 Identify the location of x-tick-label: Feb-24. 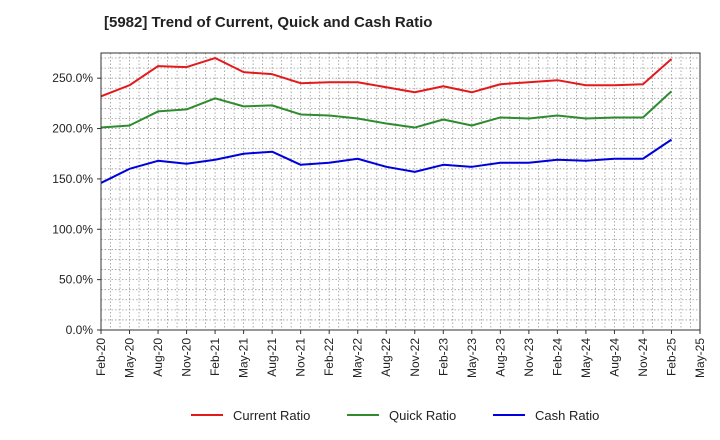
(557, 357).